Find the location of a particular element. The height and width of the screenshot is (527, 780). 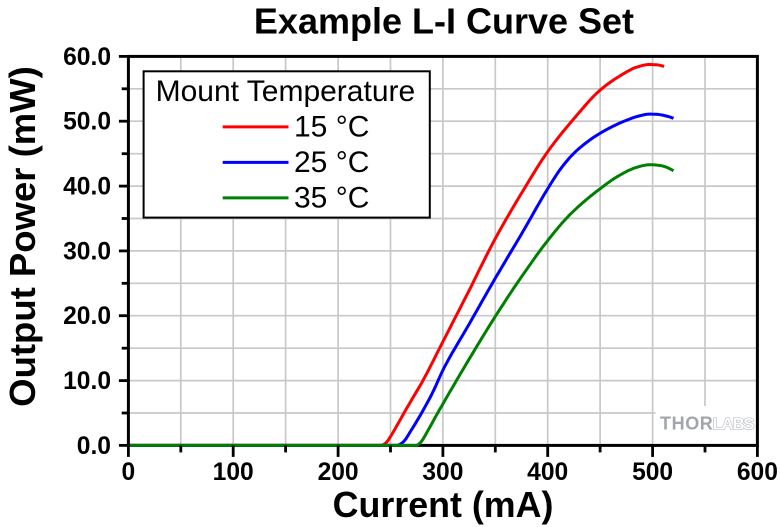

svg-text: 10.0 is located at coordinates (87, 381).